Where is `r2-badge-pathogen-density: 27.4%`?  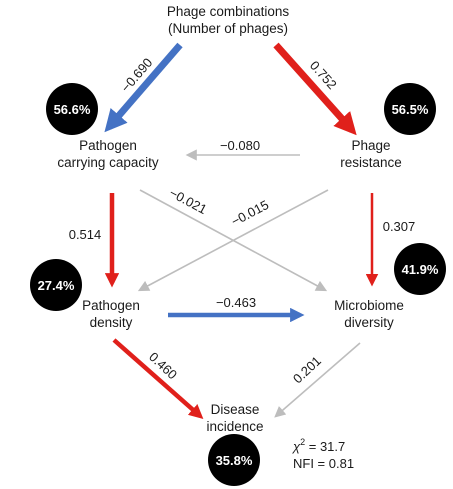
r2-badge-pathogen-density: 27.4% is located at coordinates (56, 285).